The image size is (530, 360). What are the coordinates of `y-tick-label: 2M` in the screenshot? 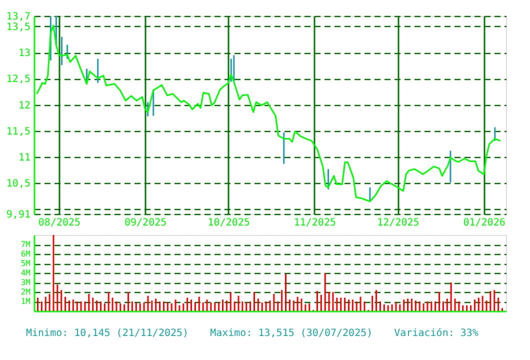 It's located at (25, 292).